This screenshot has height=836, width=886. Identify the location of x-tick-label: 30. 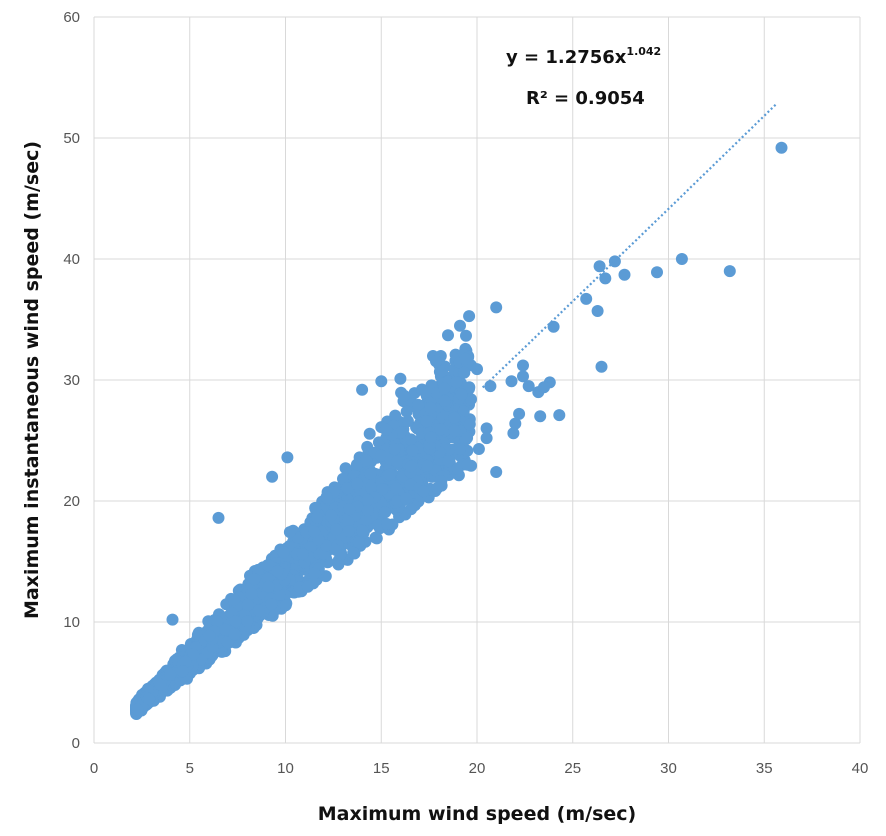
(668, 768).